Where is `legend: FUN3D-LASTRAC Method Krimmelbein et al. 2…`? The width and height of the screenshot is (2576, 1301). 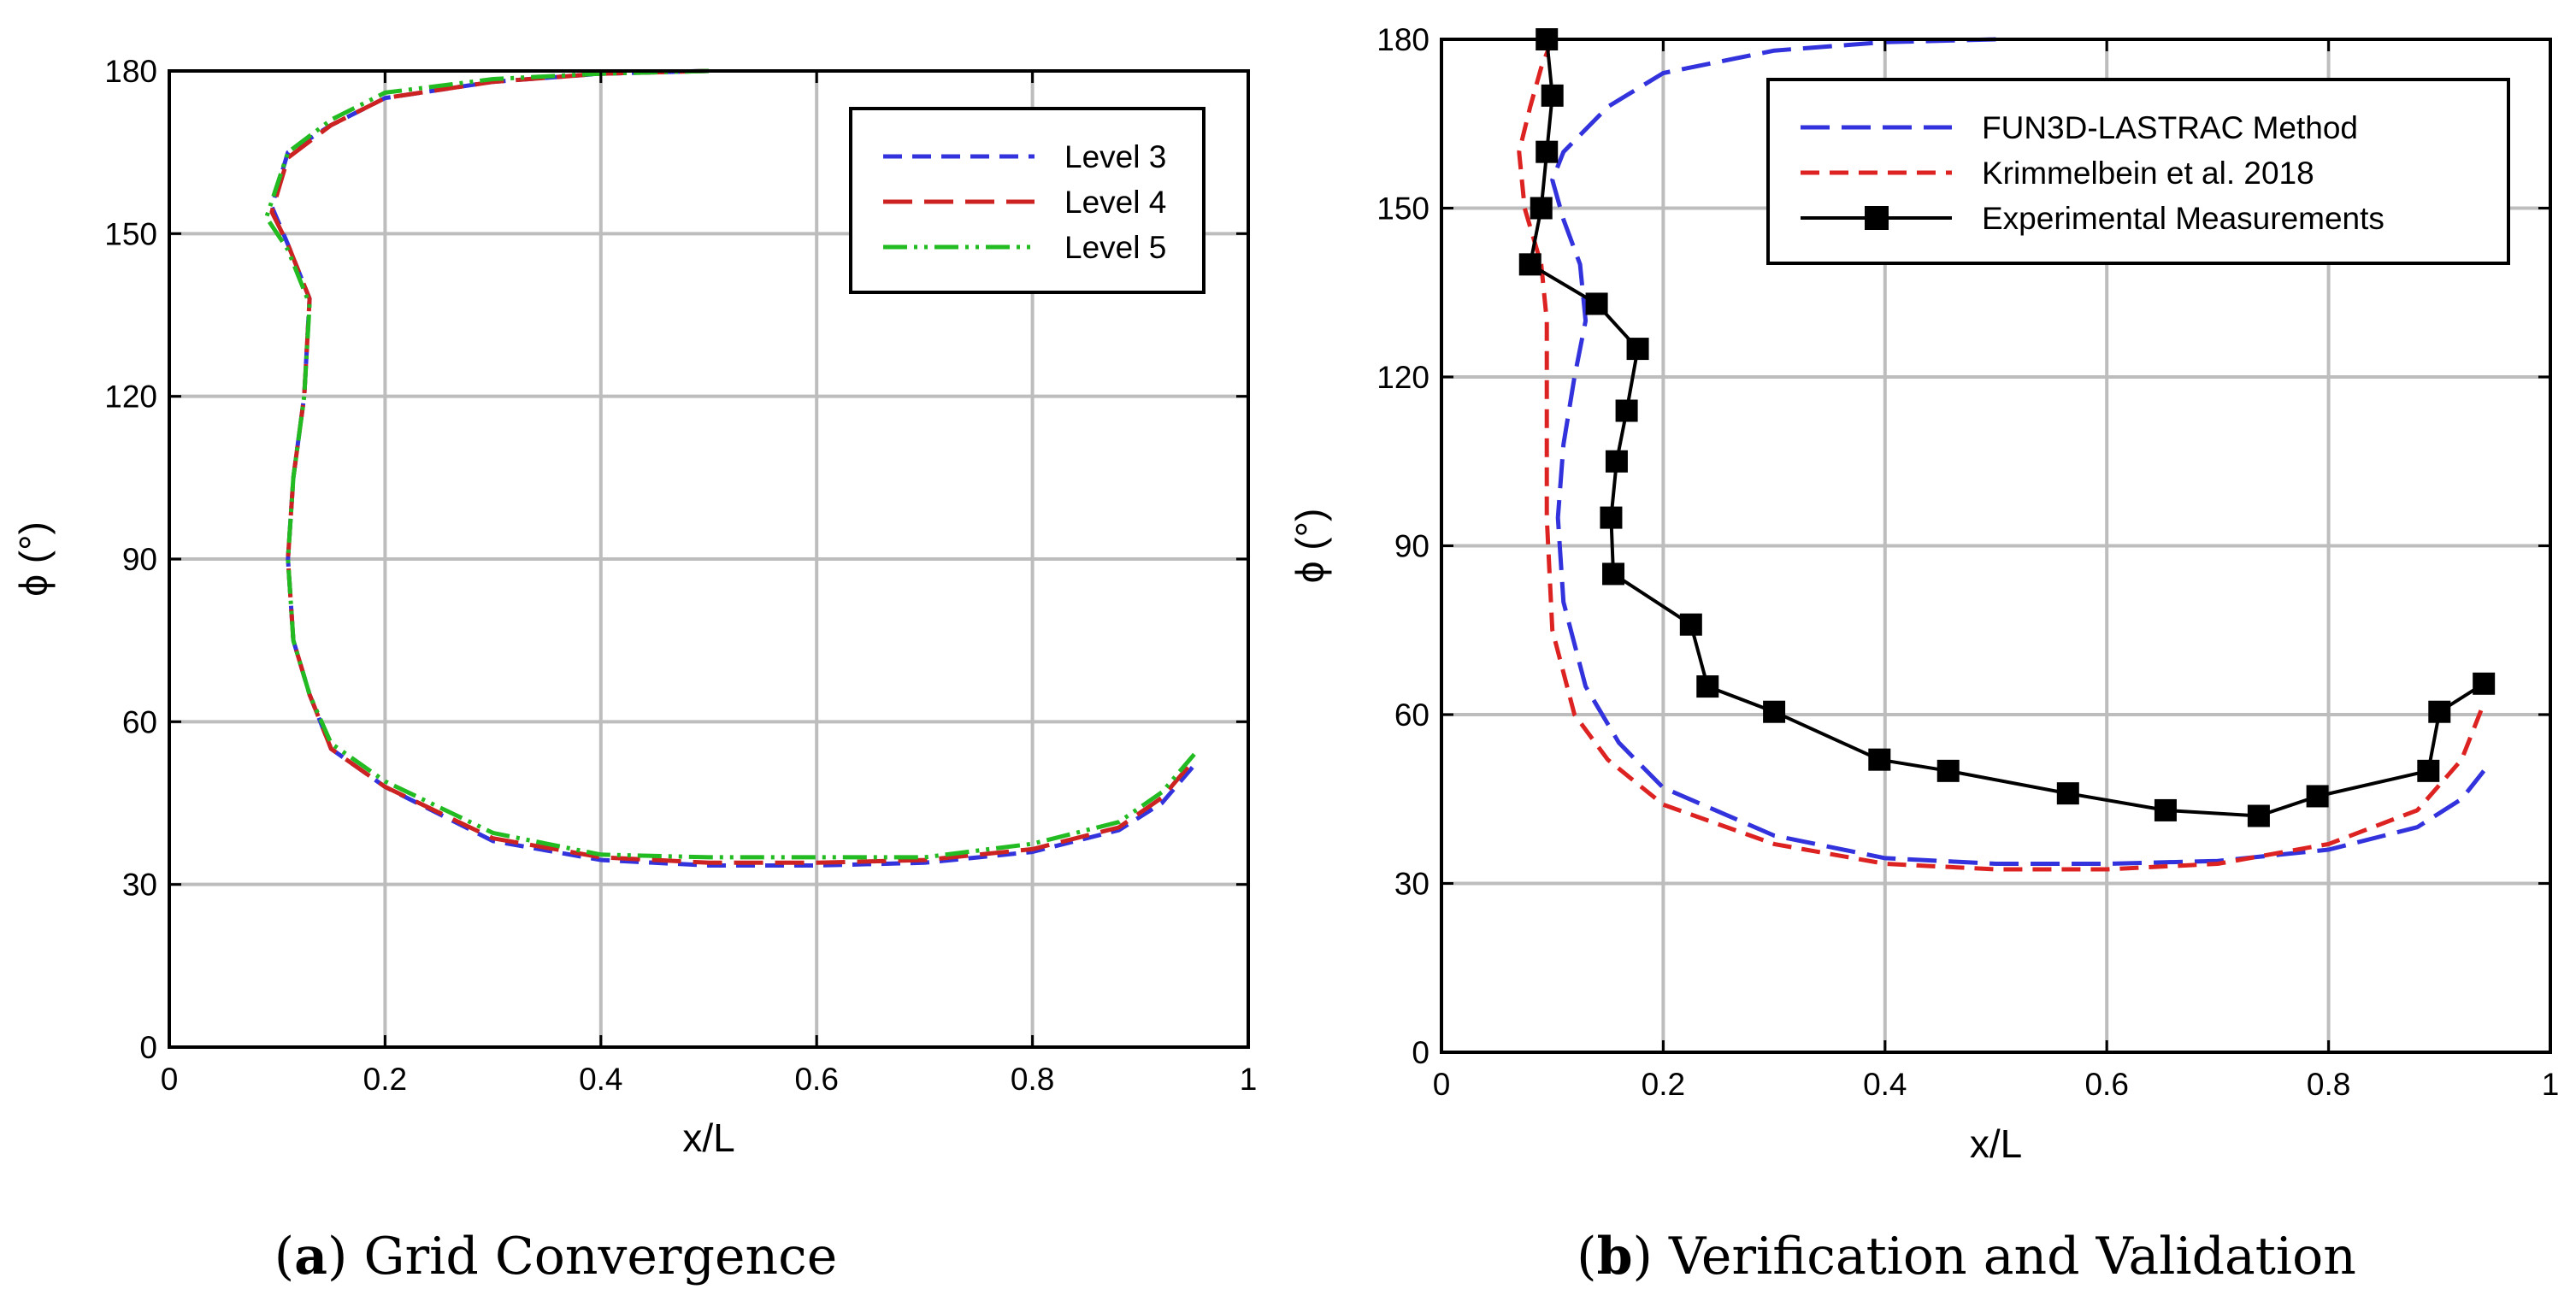
legend: FUN3D-LASTRAC Method Krimmelbein et al. 2… is located at coordinates (2138, 171).